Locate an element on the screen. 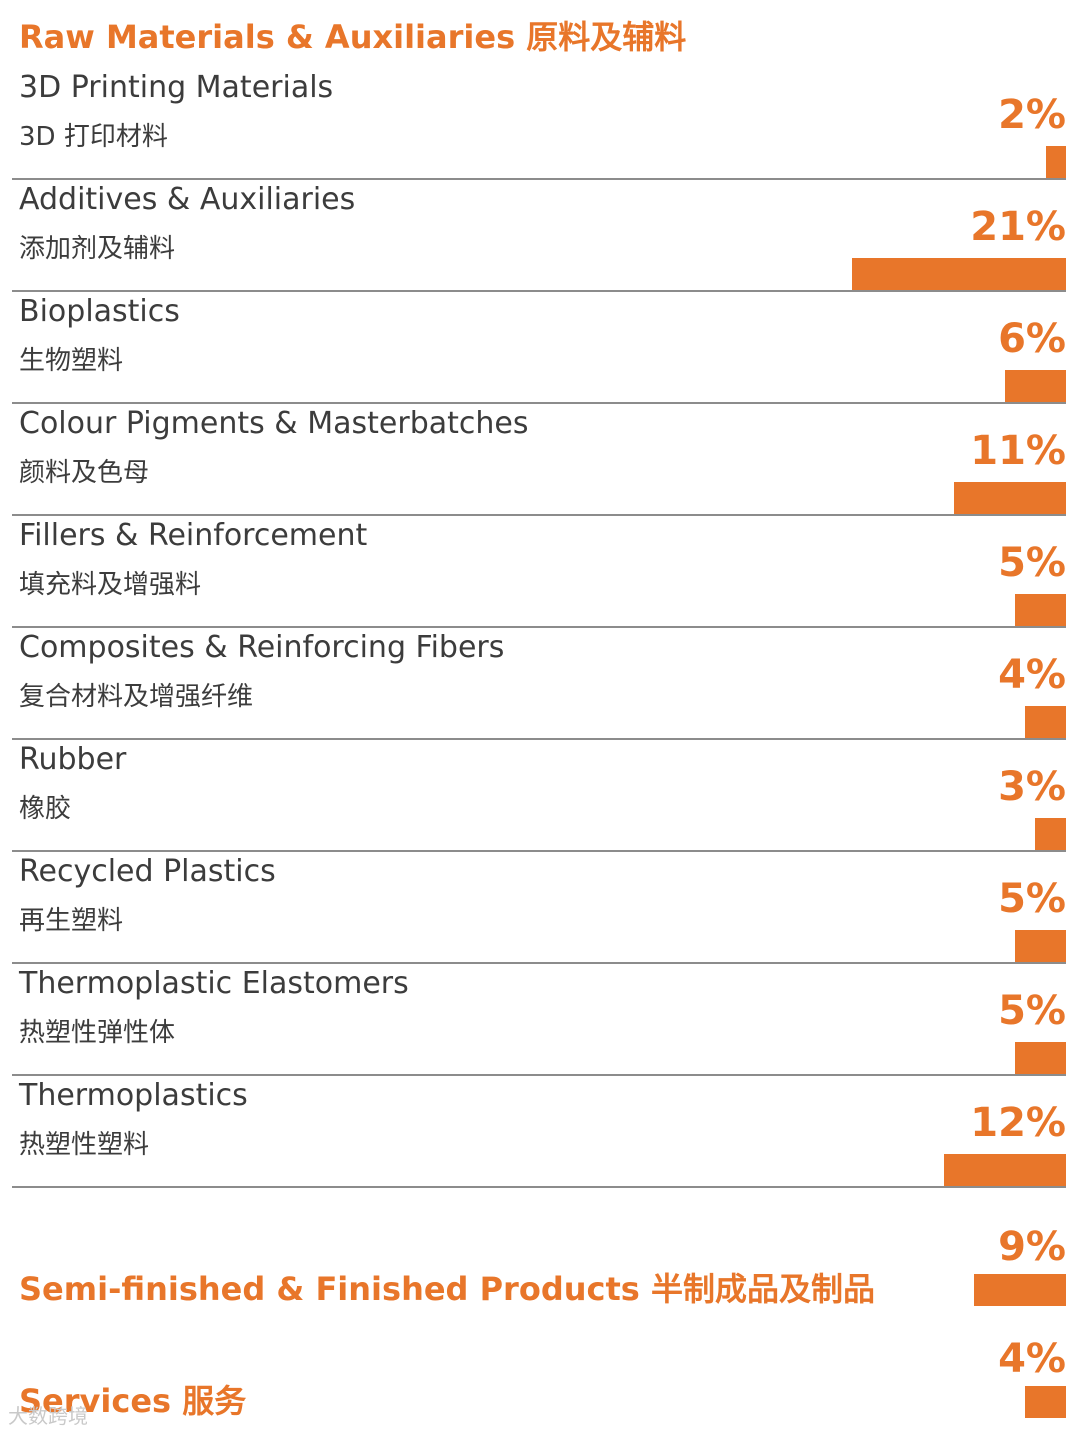 The image size is (1080, 1437). category-label-zh: 橡胶 is located at coordinates (45, 809).